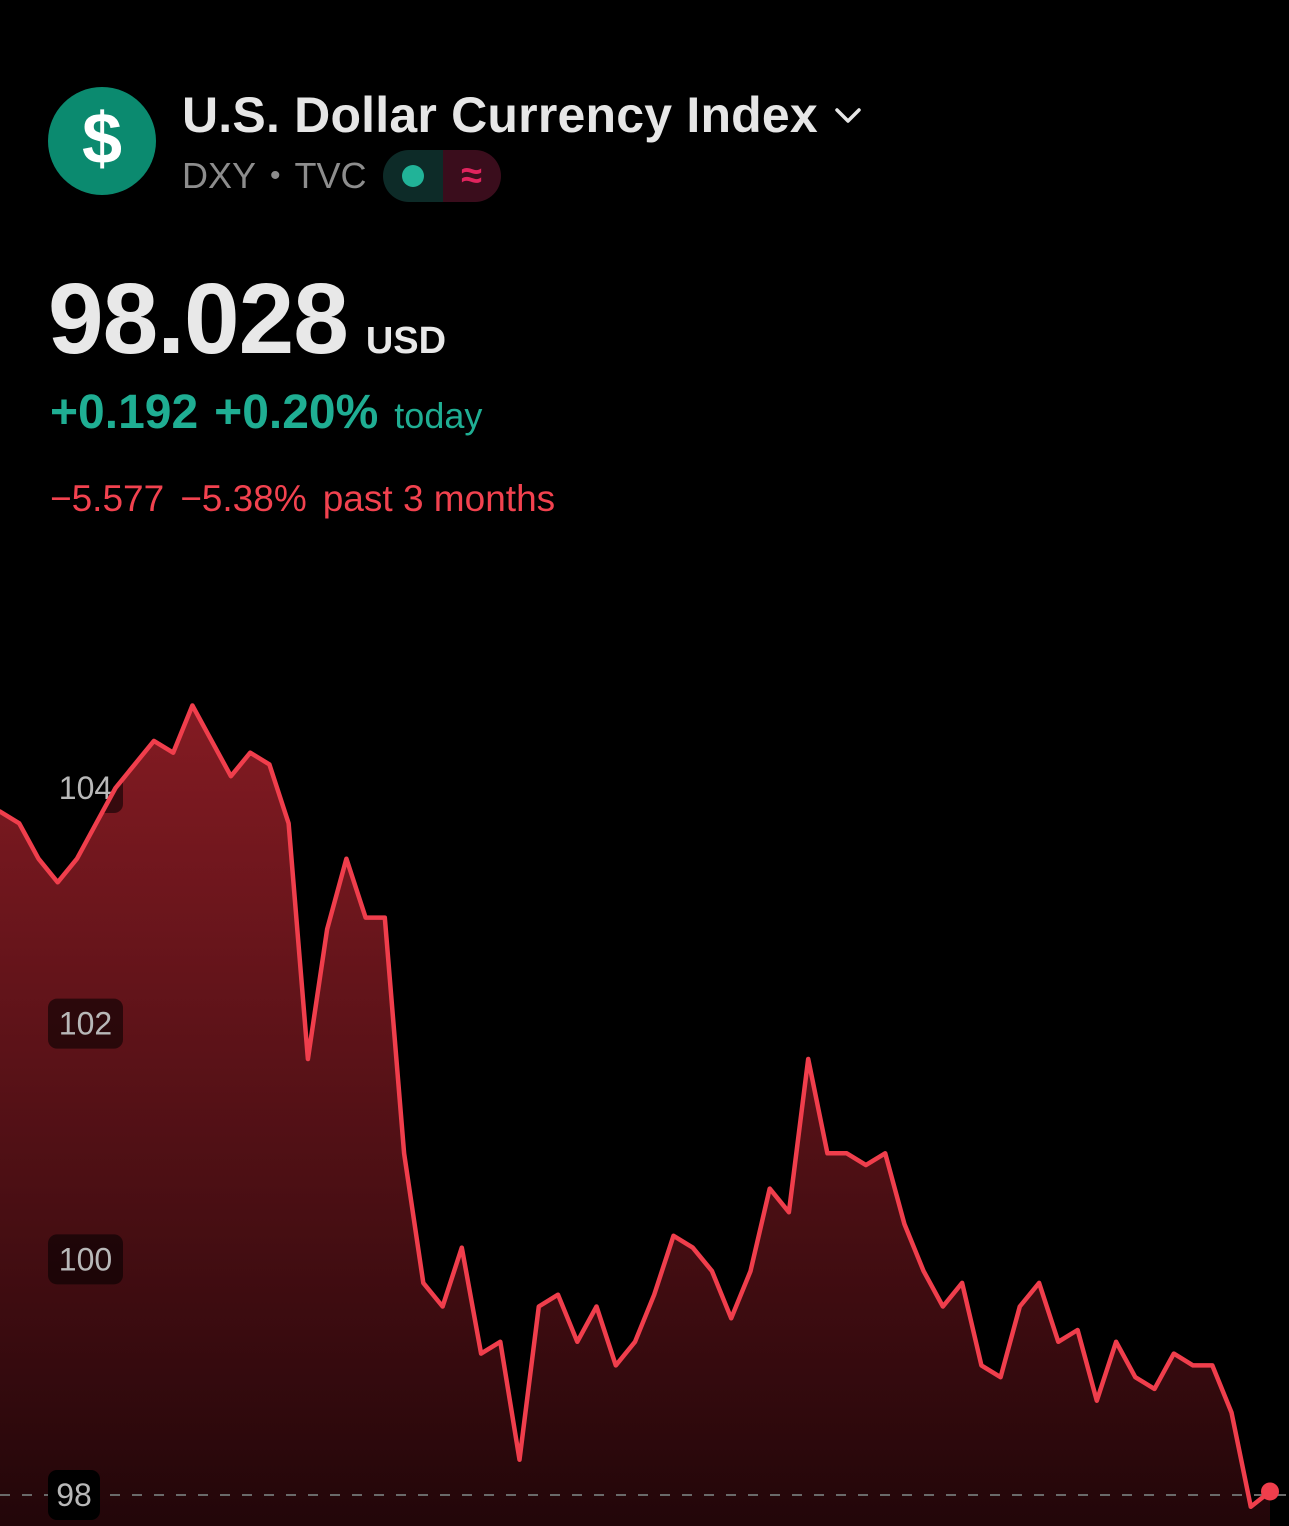 This screenshot has width=1289, height=1526. Describe the element at coordinates (198, 319) in the screenshot. I see `last-price: 98.028` at that location.